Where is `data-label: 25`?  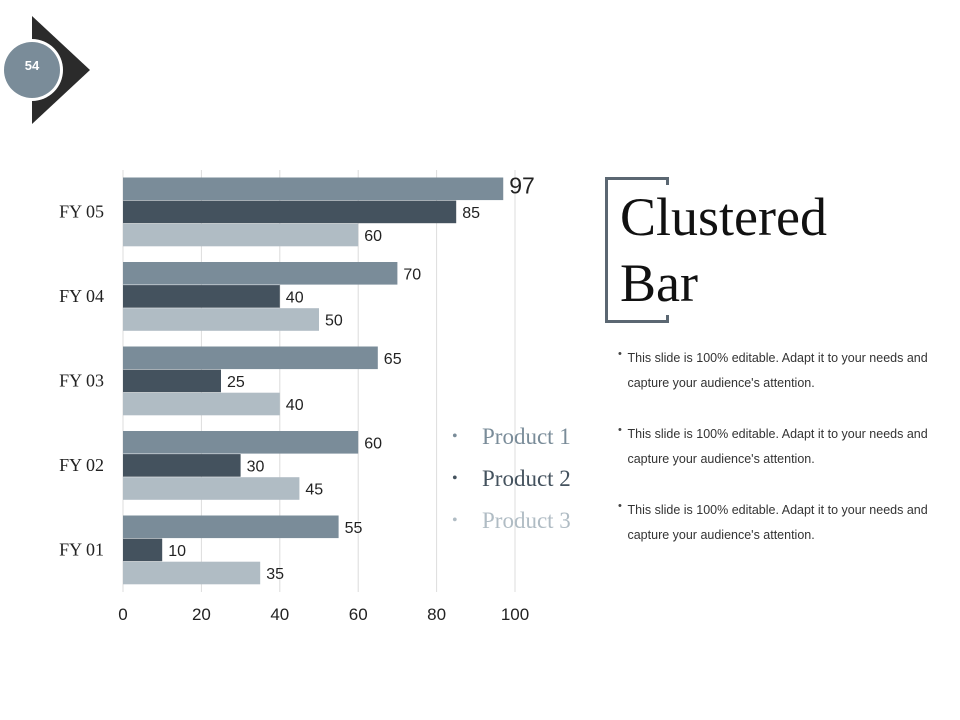
data-label: 25 is located at coordinates (236, 382).